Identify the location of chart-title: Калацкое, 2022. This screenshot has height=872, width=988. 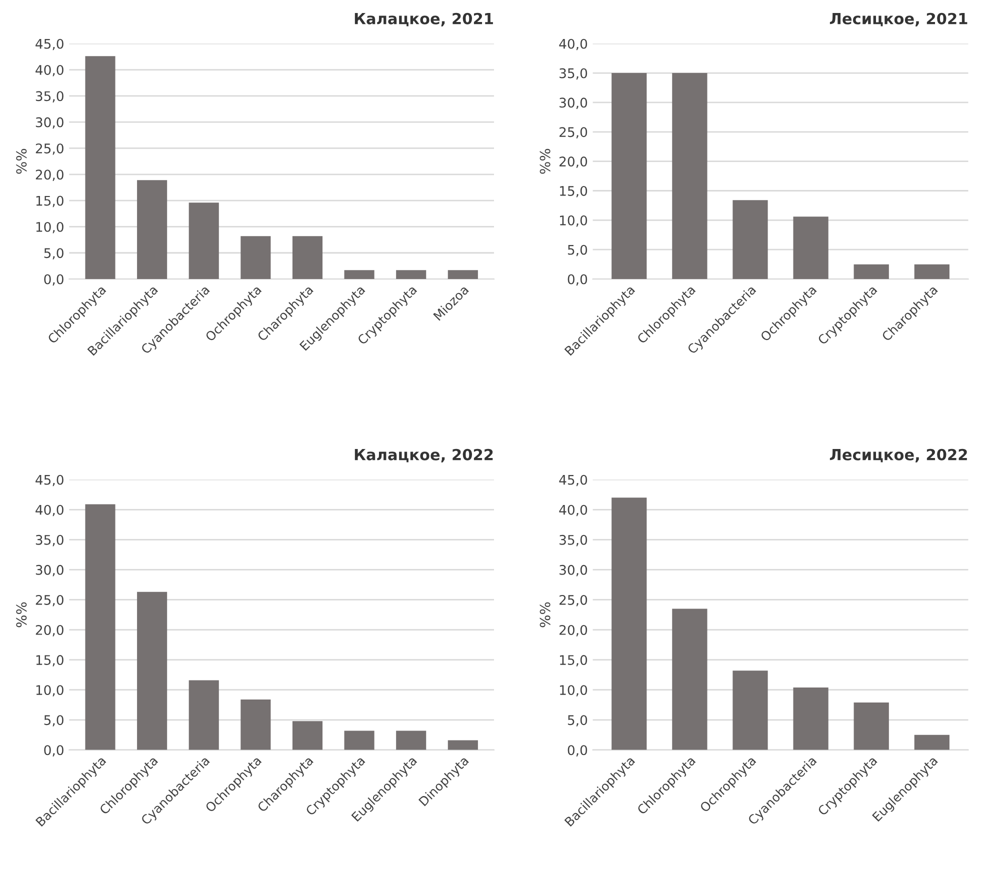
(423, 455).